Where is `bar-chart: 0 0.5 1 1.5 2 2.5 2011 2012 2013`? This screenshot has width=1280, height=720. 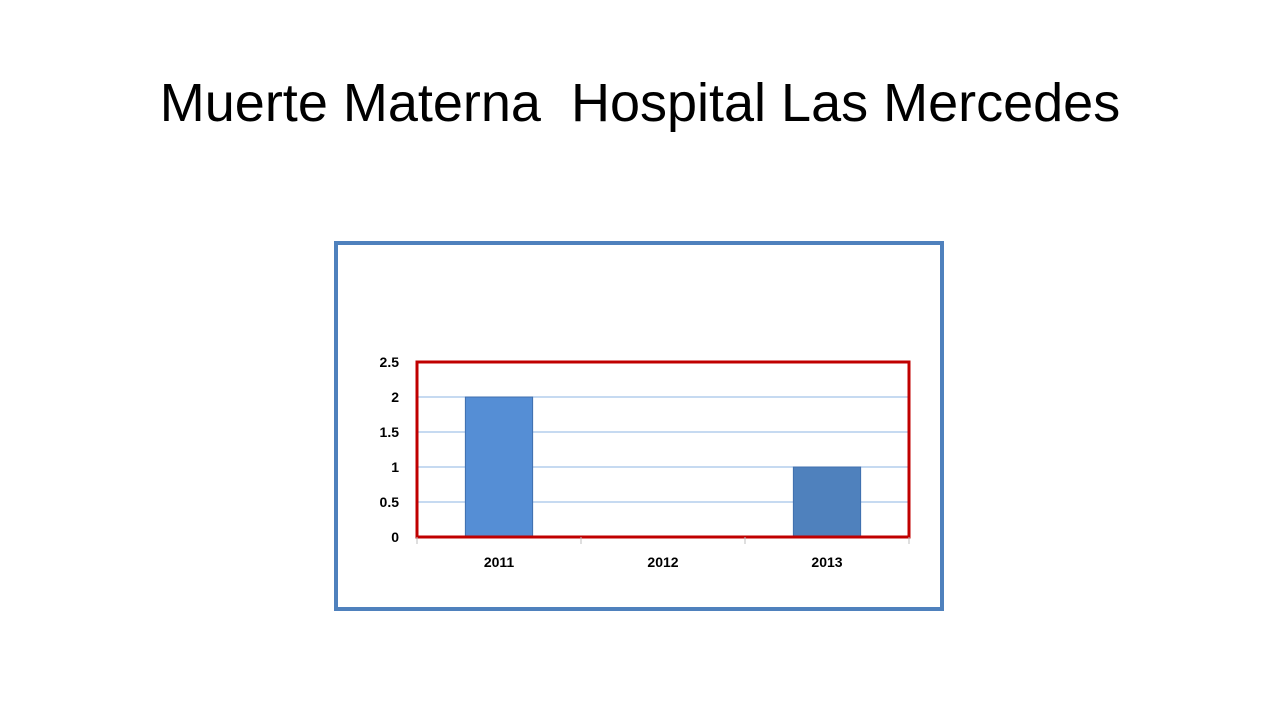 bar-chart: 0 0.5 1 1.5 2 2.5 2011 2012 2013 is located at coordinates (645, 462).